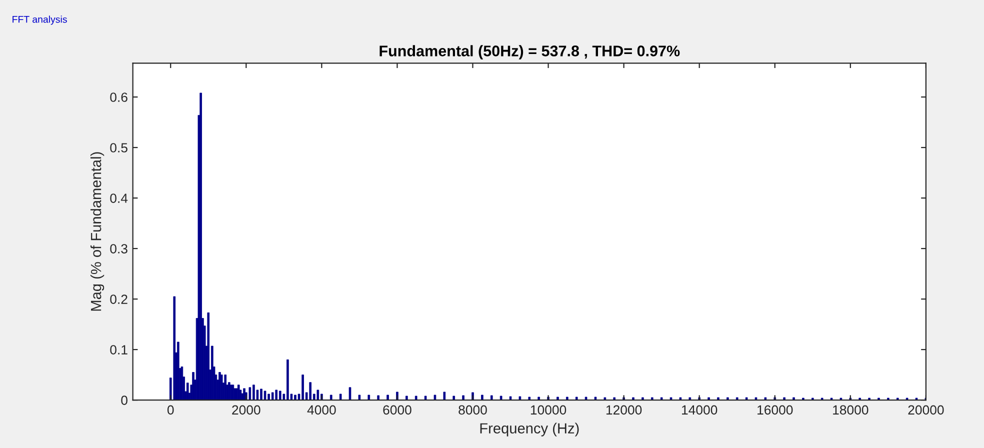  What do you see at coordinates (700, 410) in the screenshot?
I see `x-tick-label: 14000` at bounding box center [700, 410].